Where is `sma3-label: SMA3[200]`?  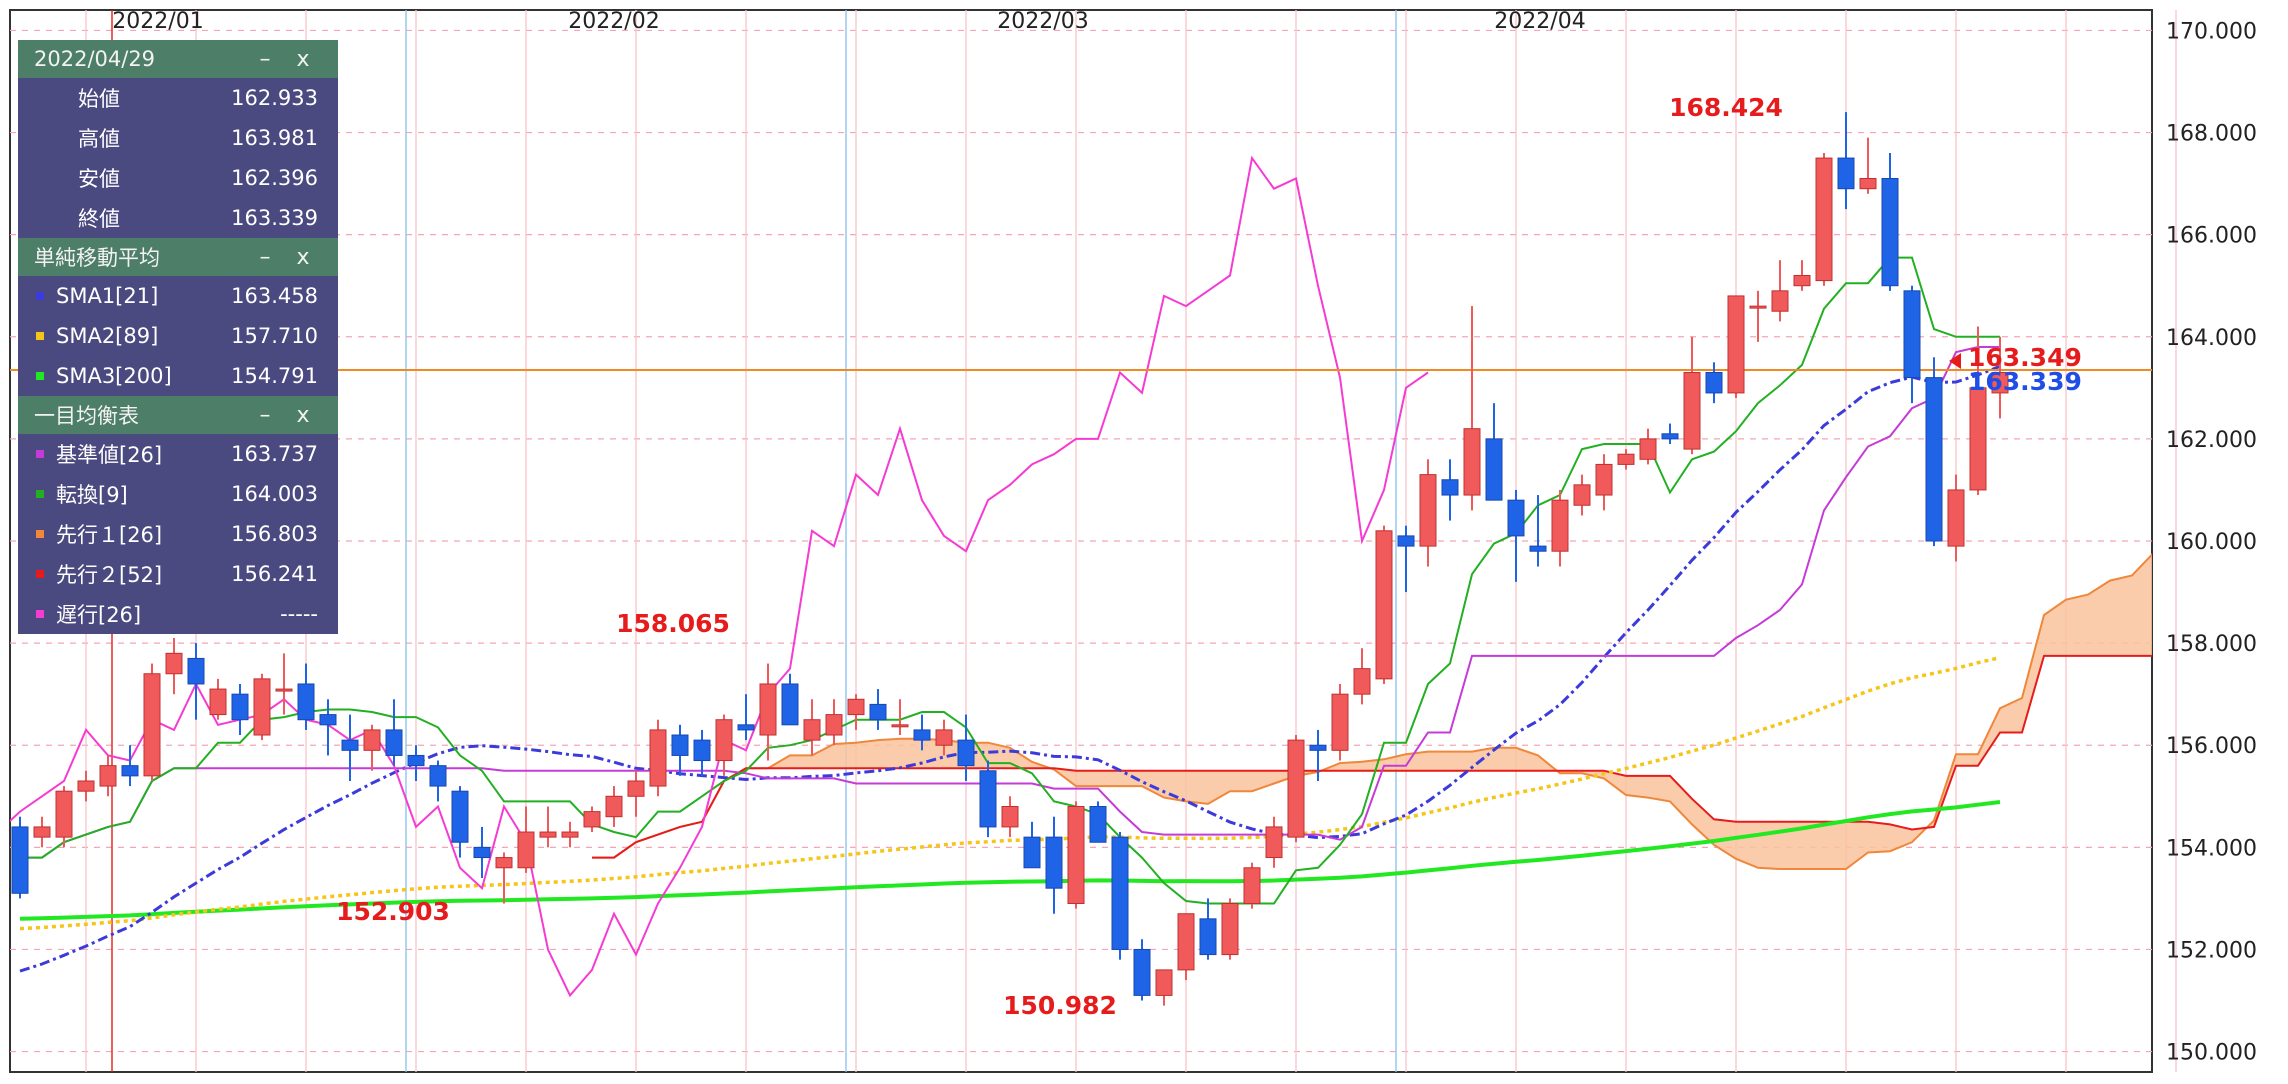 sma3-label: SMA3[200] is located at coordinates (114, 376).